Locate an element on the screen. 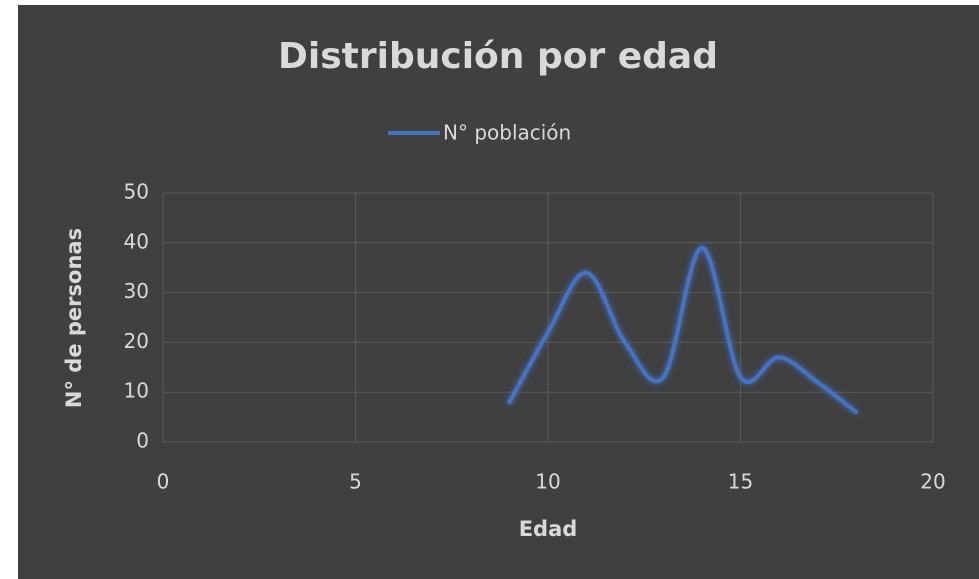 The image size is (979, 579). x-axis-label: Edad is located at coordinates (548, 529).